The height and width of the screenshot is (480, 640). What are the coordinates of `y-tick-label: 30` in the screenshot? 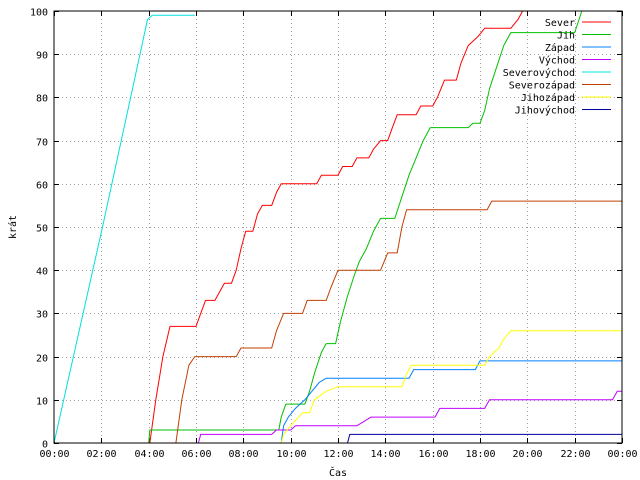 It's located at (42, 315).